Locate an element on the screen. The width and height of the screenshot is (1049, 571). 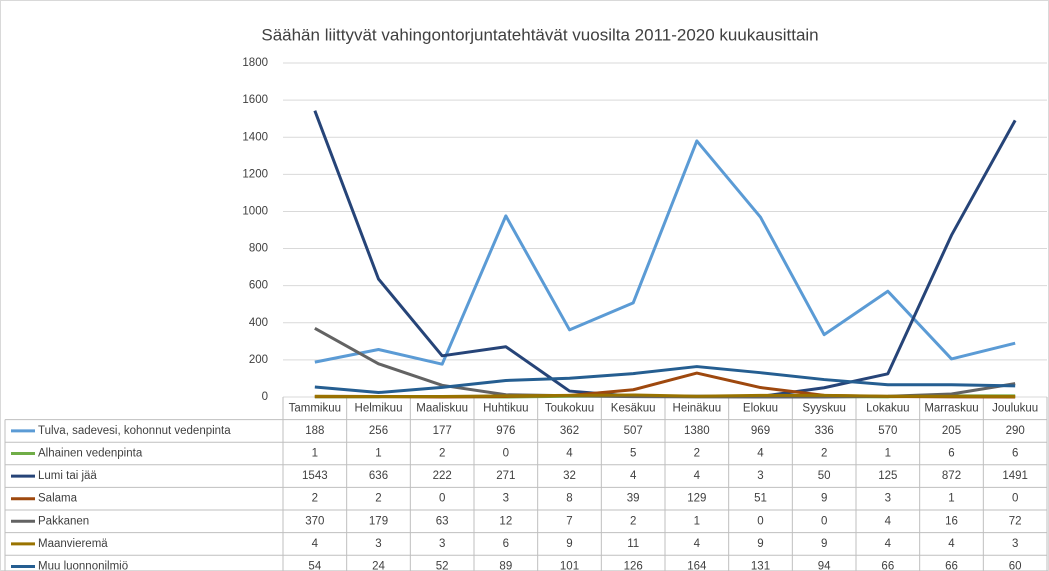
table-value: 969 is located at coordinates (760, 431).